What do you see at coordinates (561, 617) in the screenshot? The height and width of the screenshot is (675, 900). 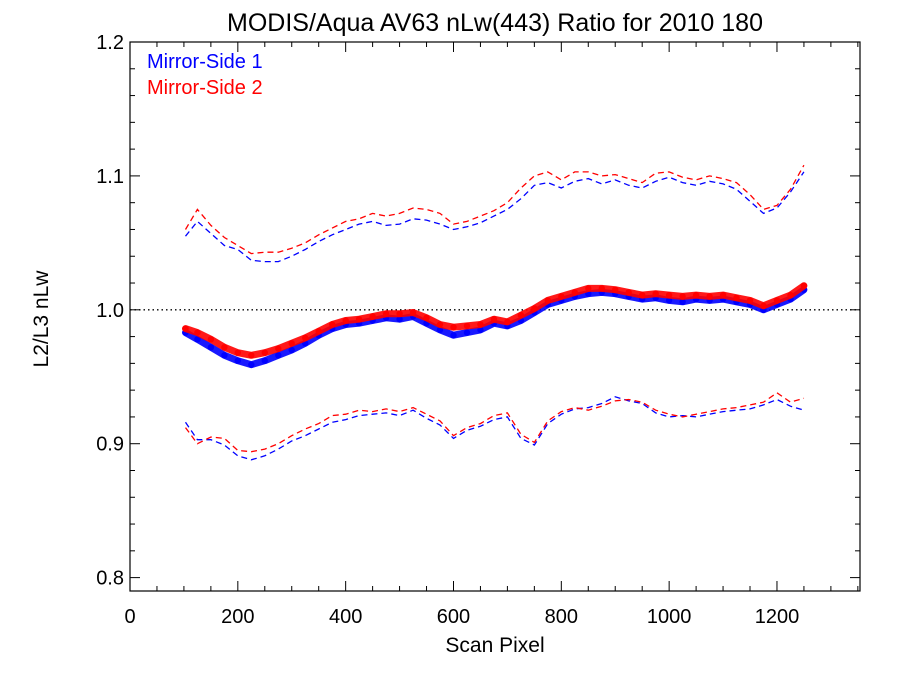 I see `x-tick-label: 800` at bounding box center [561, 617].